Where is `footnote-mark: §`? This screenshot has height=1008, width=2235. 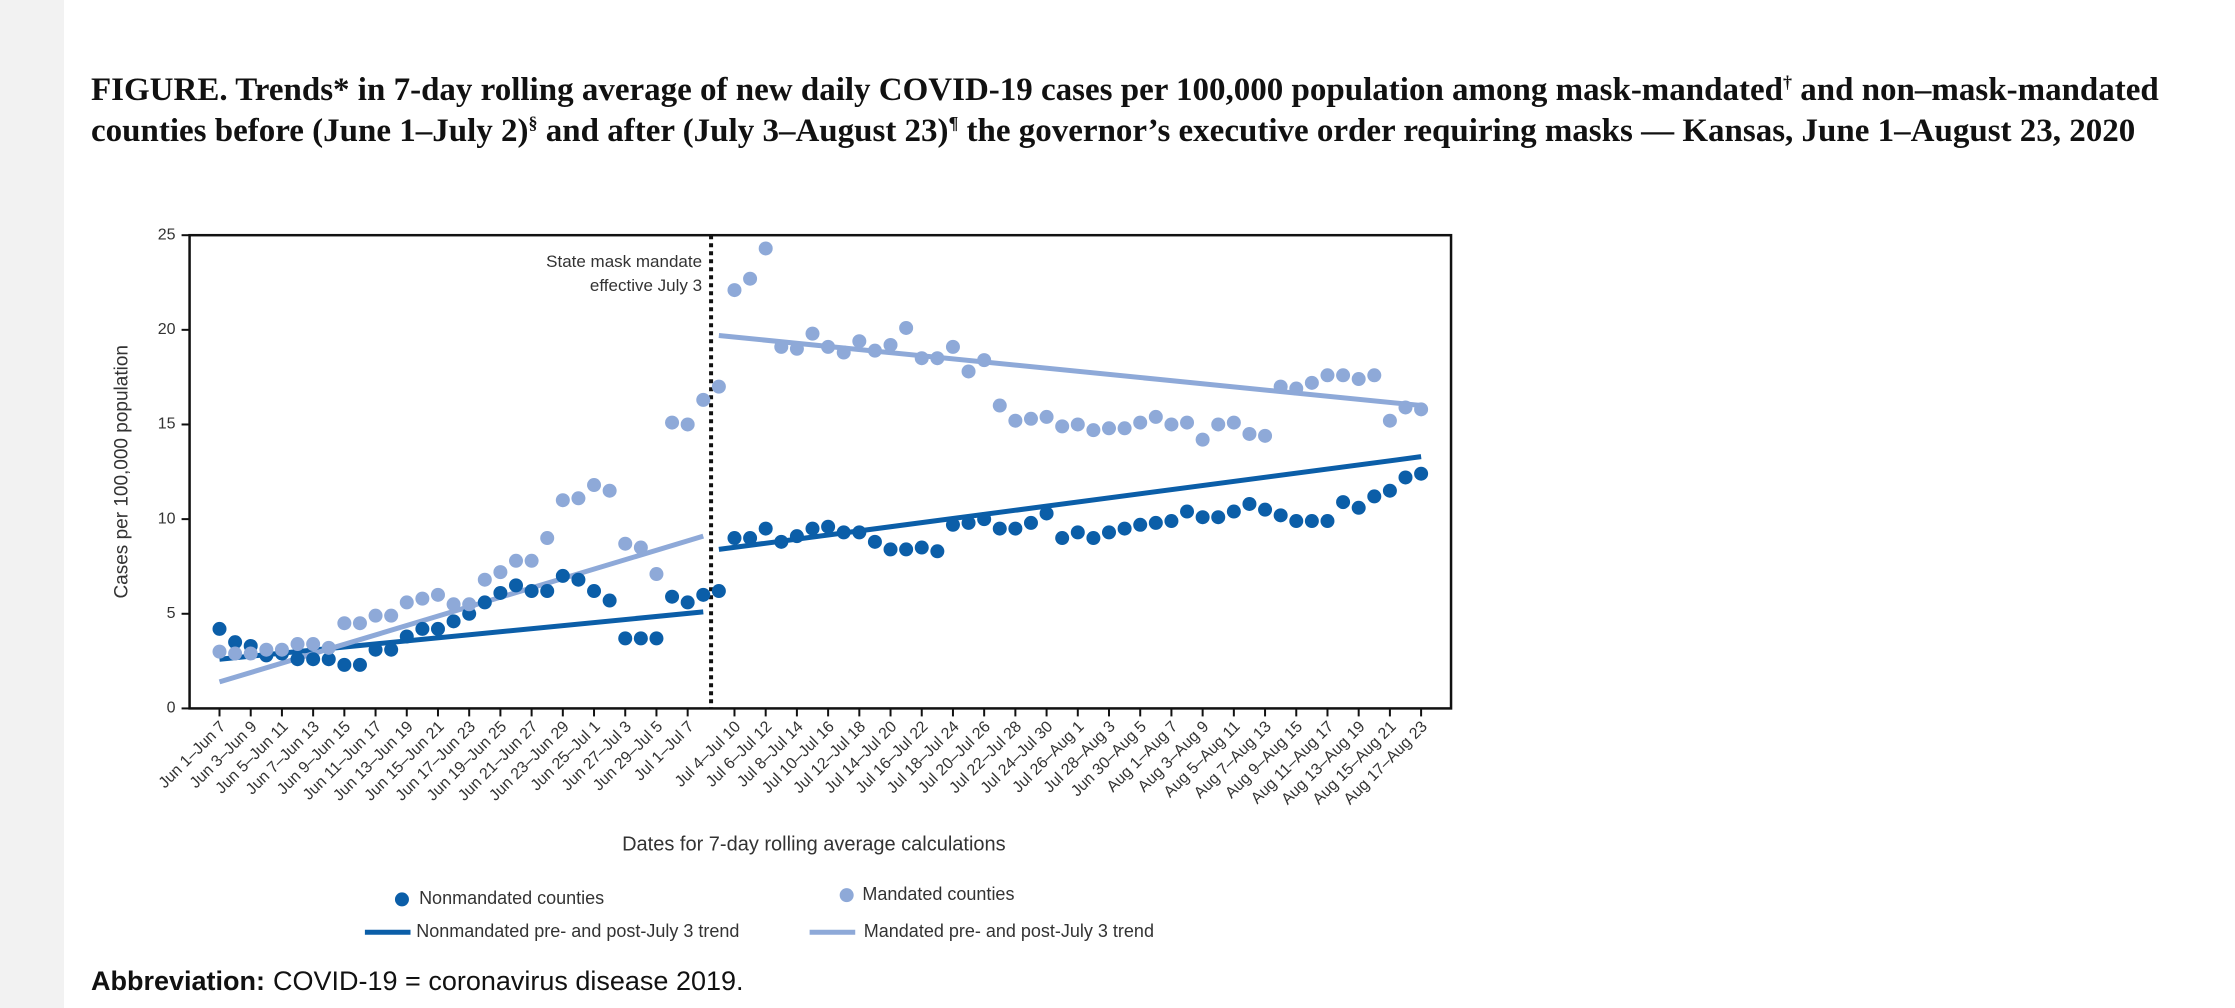
footnote-mark: § is located at coordinates (533, 123).